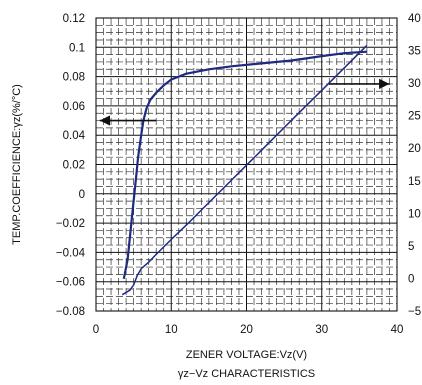 The width and height of the screenshot is (422, 385). Describe the element at coordinates (414, 84) in the screenshot. I see `y-right-tick-label: 30` at that location.